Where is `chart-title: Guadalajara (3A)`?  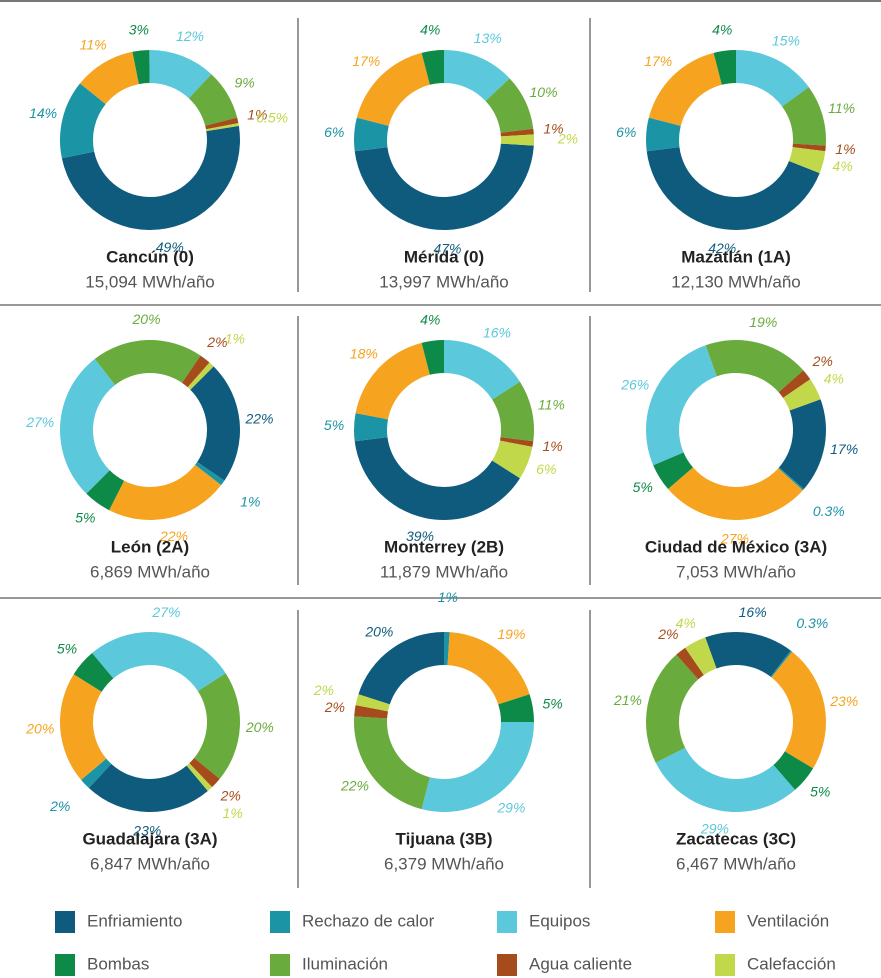
chart-title: Guadalajara (3A) is located at coordinates (149, 838).